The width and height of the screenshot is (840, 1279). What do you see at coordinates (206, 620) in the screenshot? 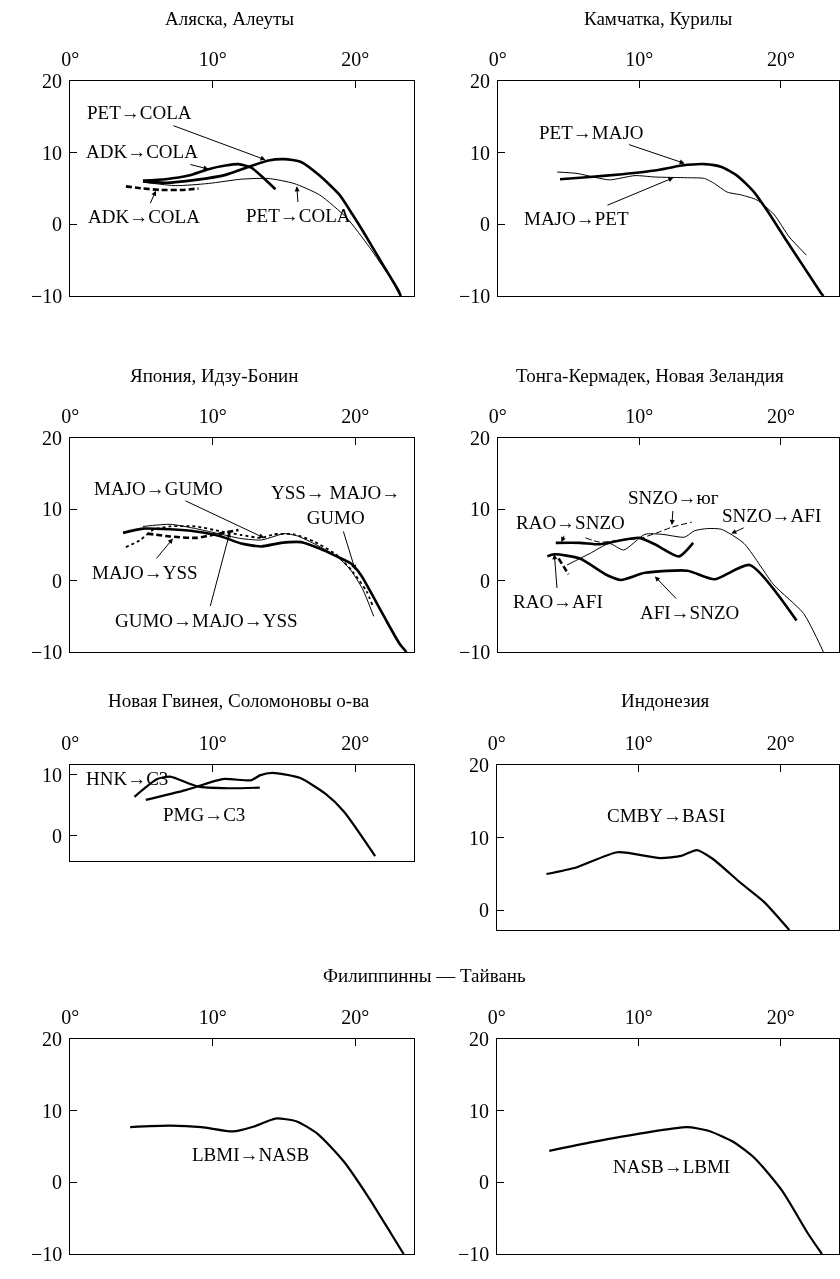
I see `annotation: GUMO→MAJO→YSS` at bounding box center [206, 620].